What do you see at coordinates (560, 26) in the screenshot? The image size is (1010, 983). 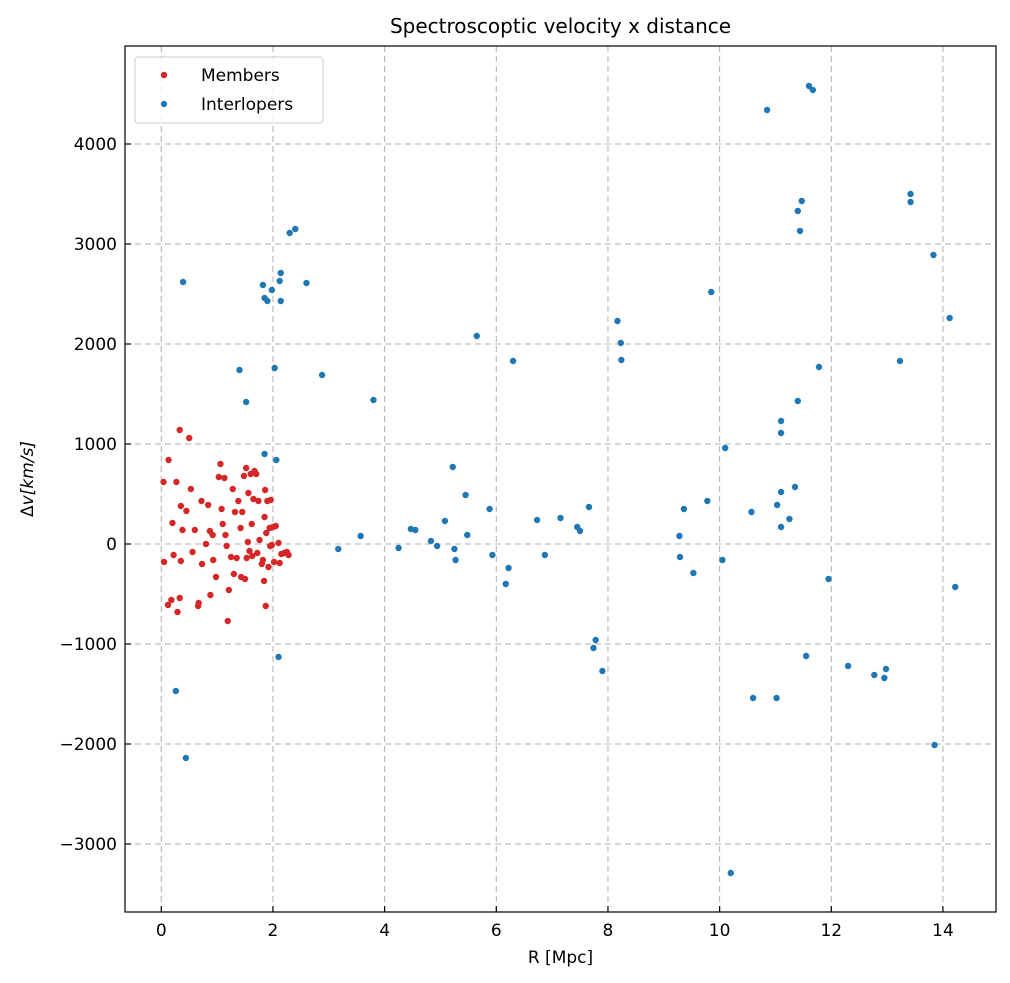 I see `chart-title: Spectroscoptic velocity x distance` at bounding box center [560, 26].